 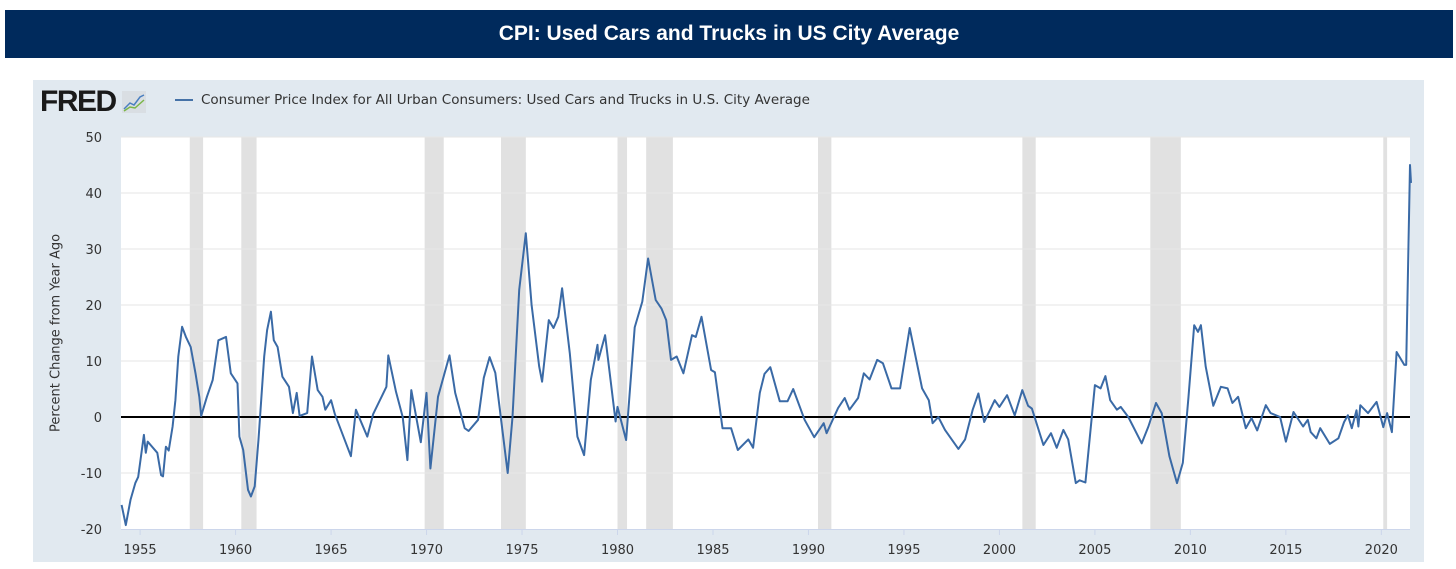 What do you see at coordinates (999, 550) in the screenshot?
I see `x-tick-label: 2000` at bounding box center [999, 550].